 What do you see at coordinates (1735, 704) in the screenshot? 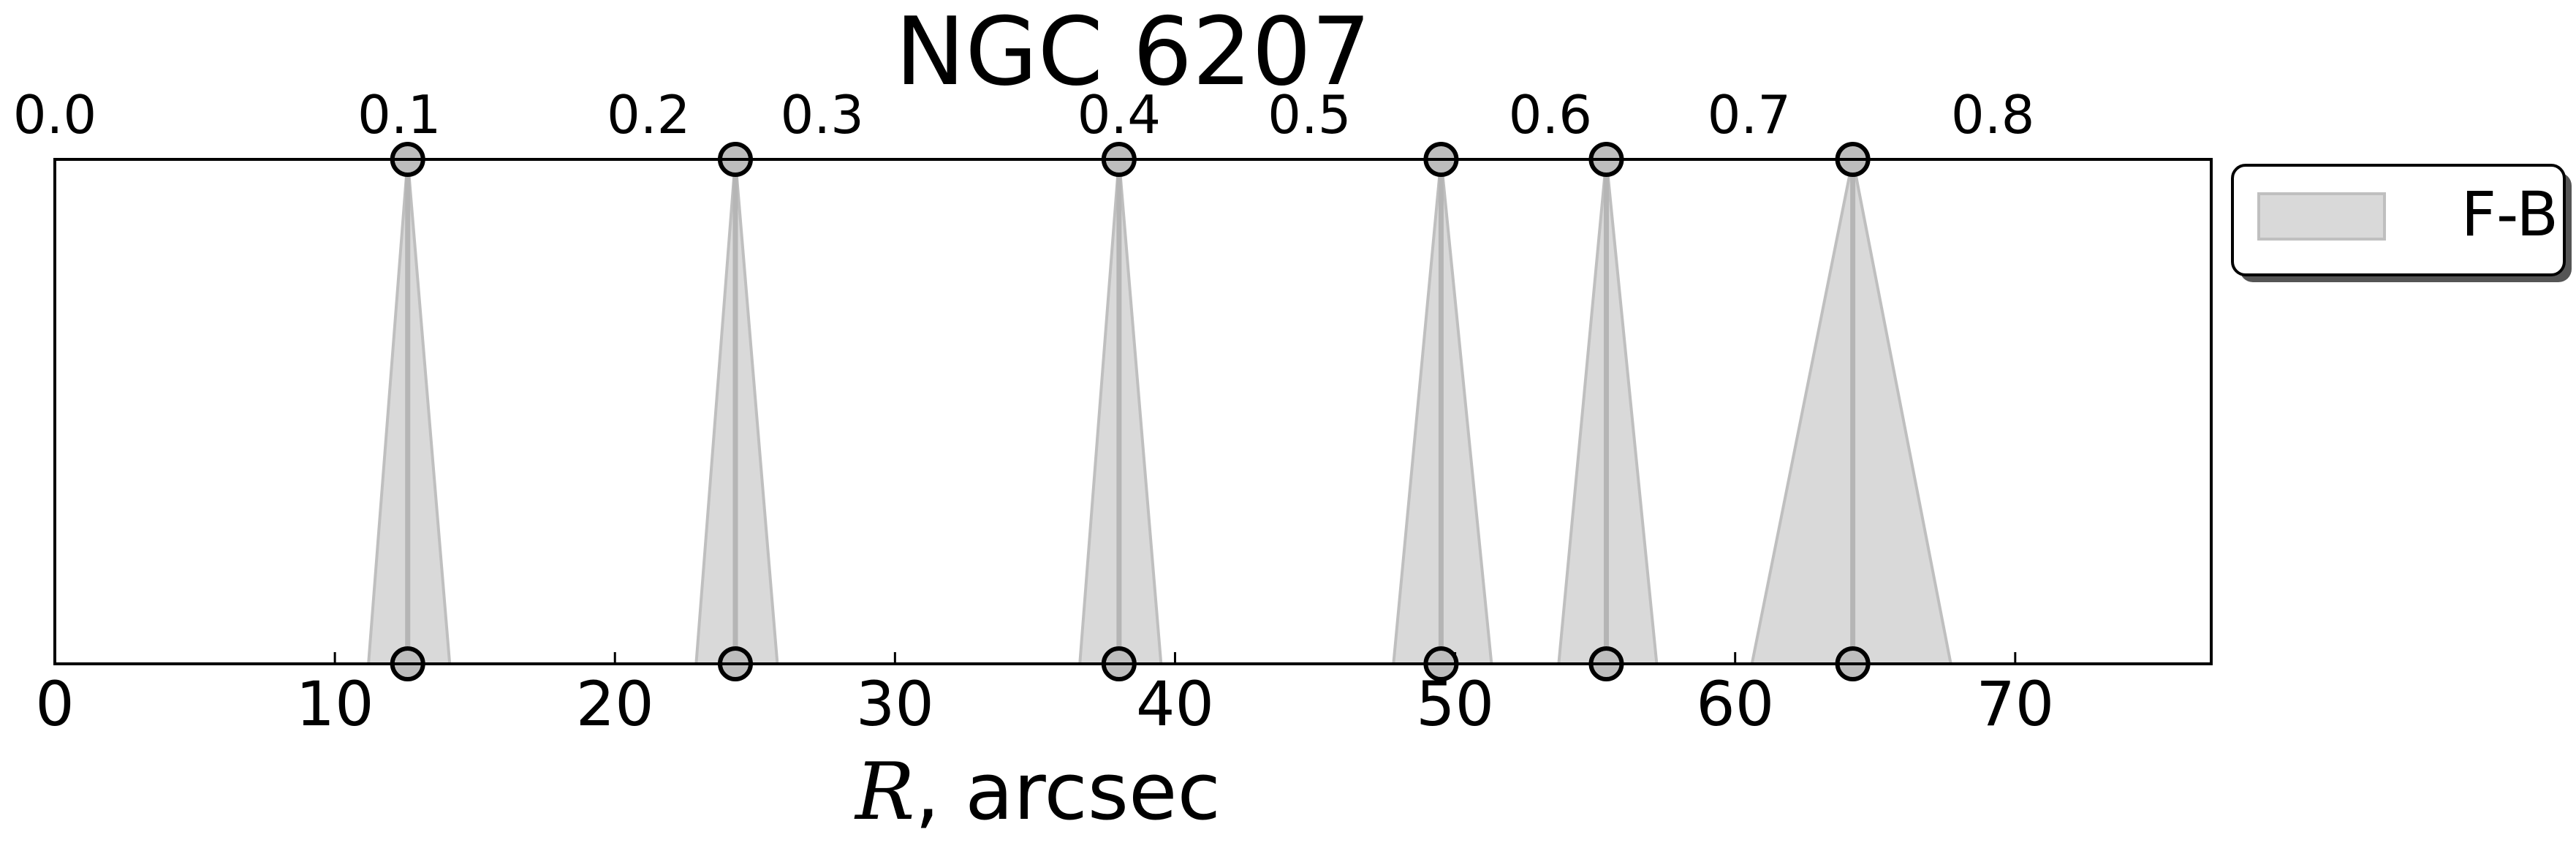
I see `bottom-tick-label: 60` at bounding box center [1735, 704].